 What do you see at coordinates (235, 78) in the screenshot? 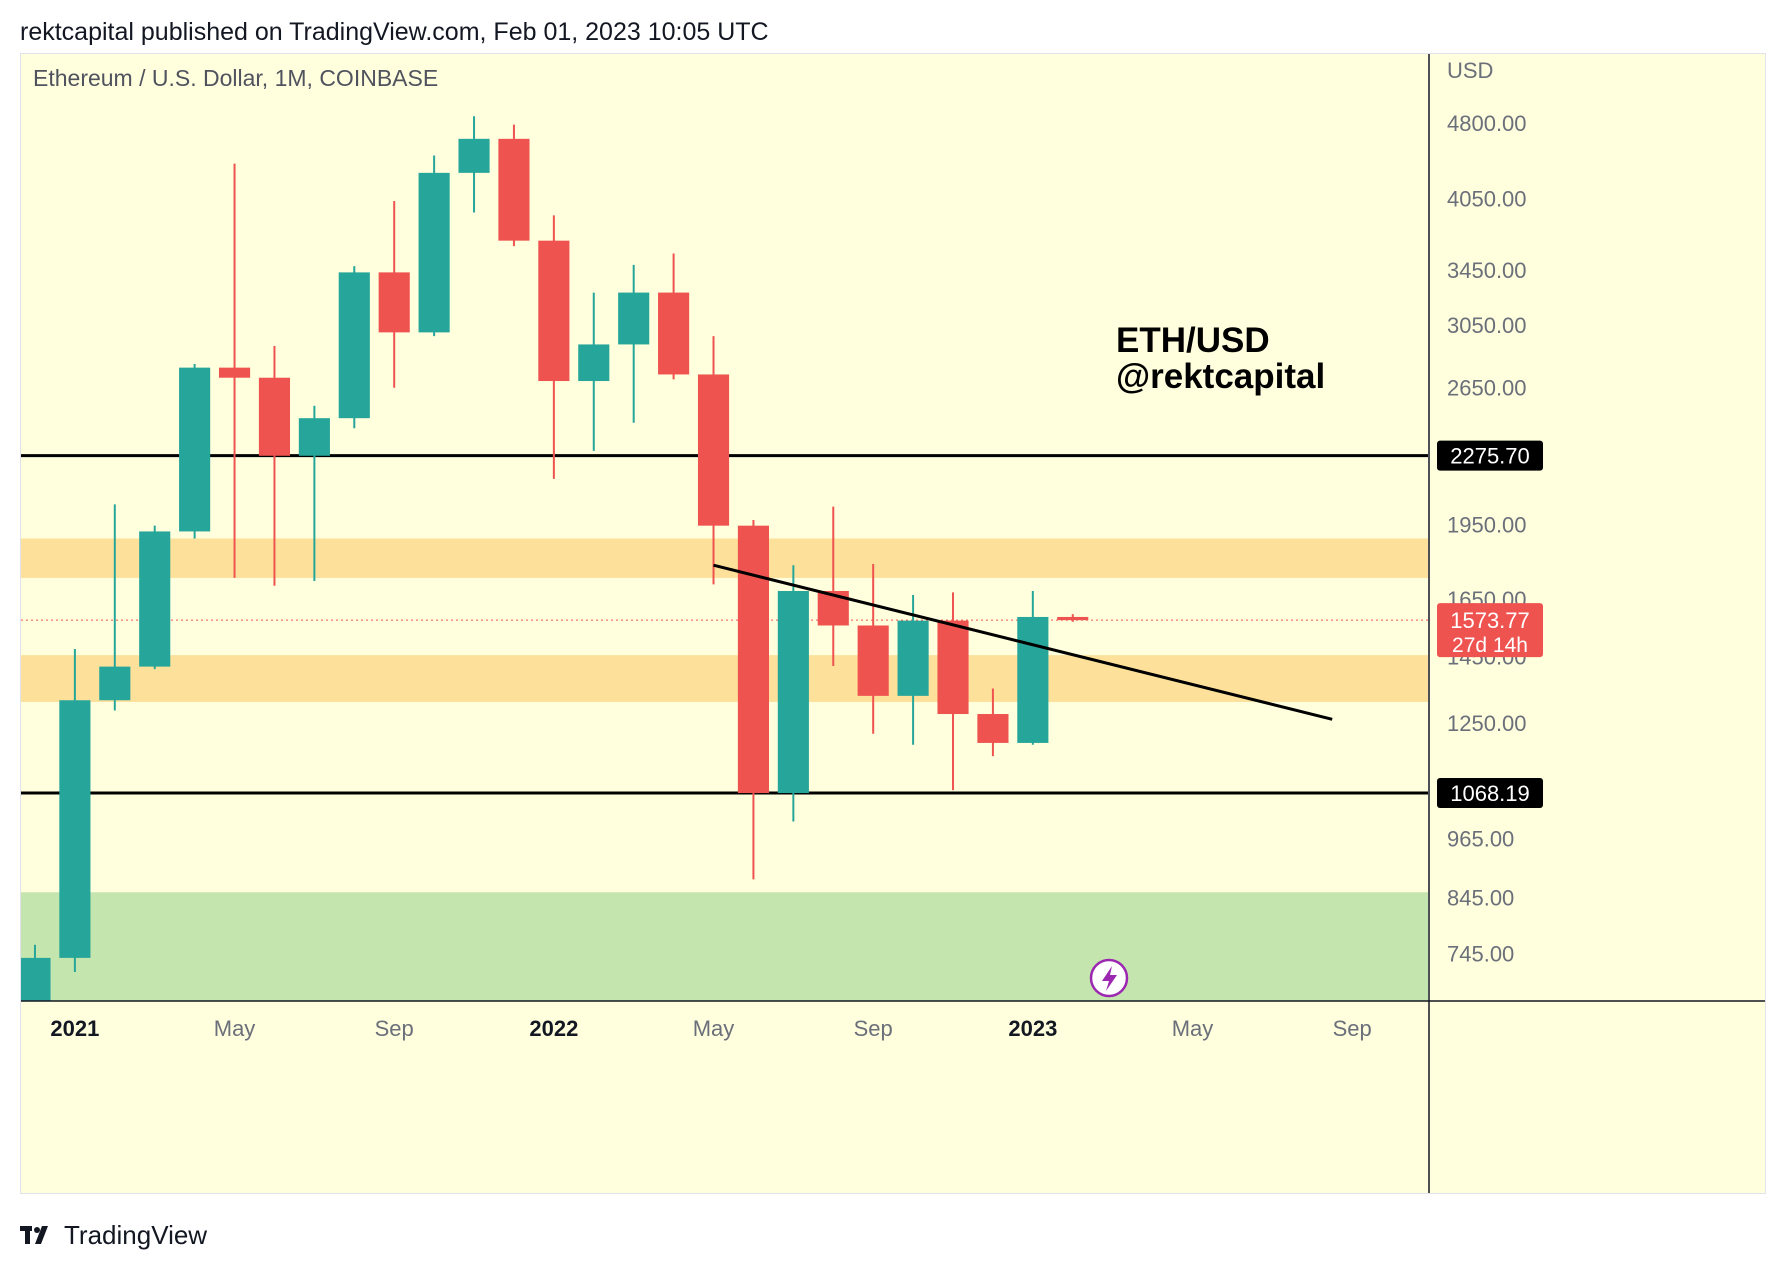
I see `symbol-title: Ethereum / U.S. Dollar, 1M, COINBASE` at bounding box center [235, 78].